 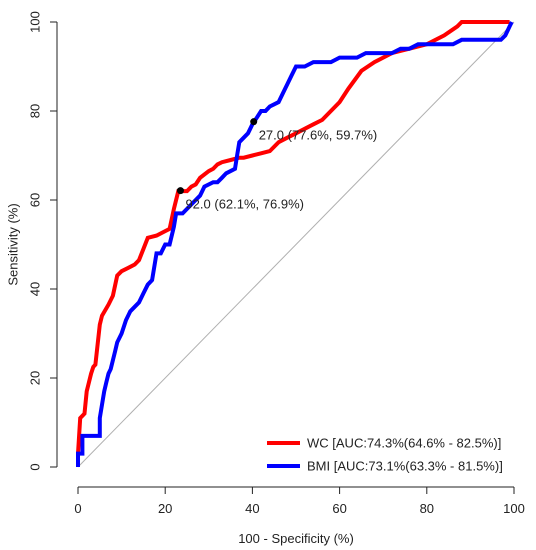 What do you see at coordinates (34, 378) in the screenshot?
I see `y-tick-label: 20` at bounding box center [34, 378].